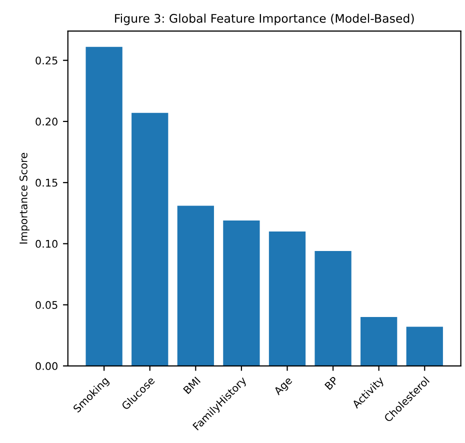 This screenshot has height=443, width=465. What do you see at coordinates (47, 122) in the screenshot?
I see `y-tick-label: 0.20` at bounding box center [47, 122].